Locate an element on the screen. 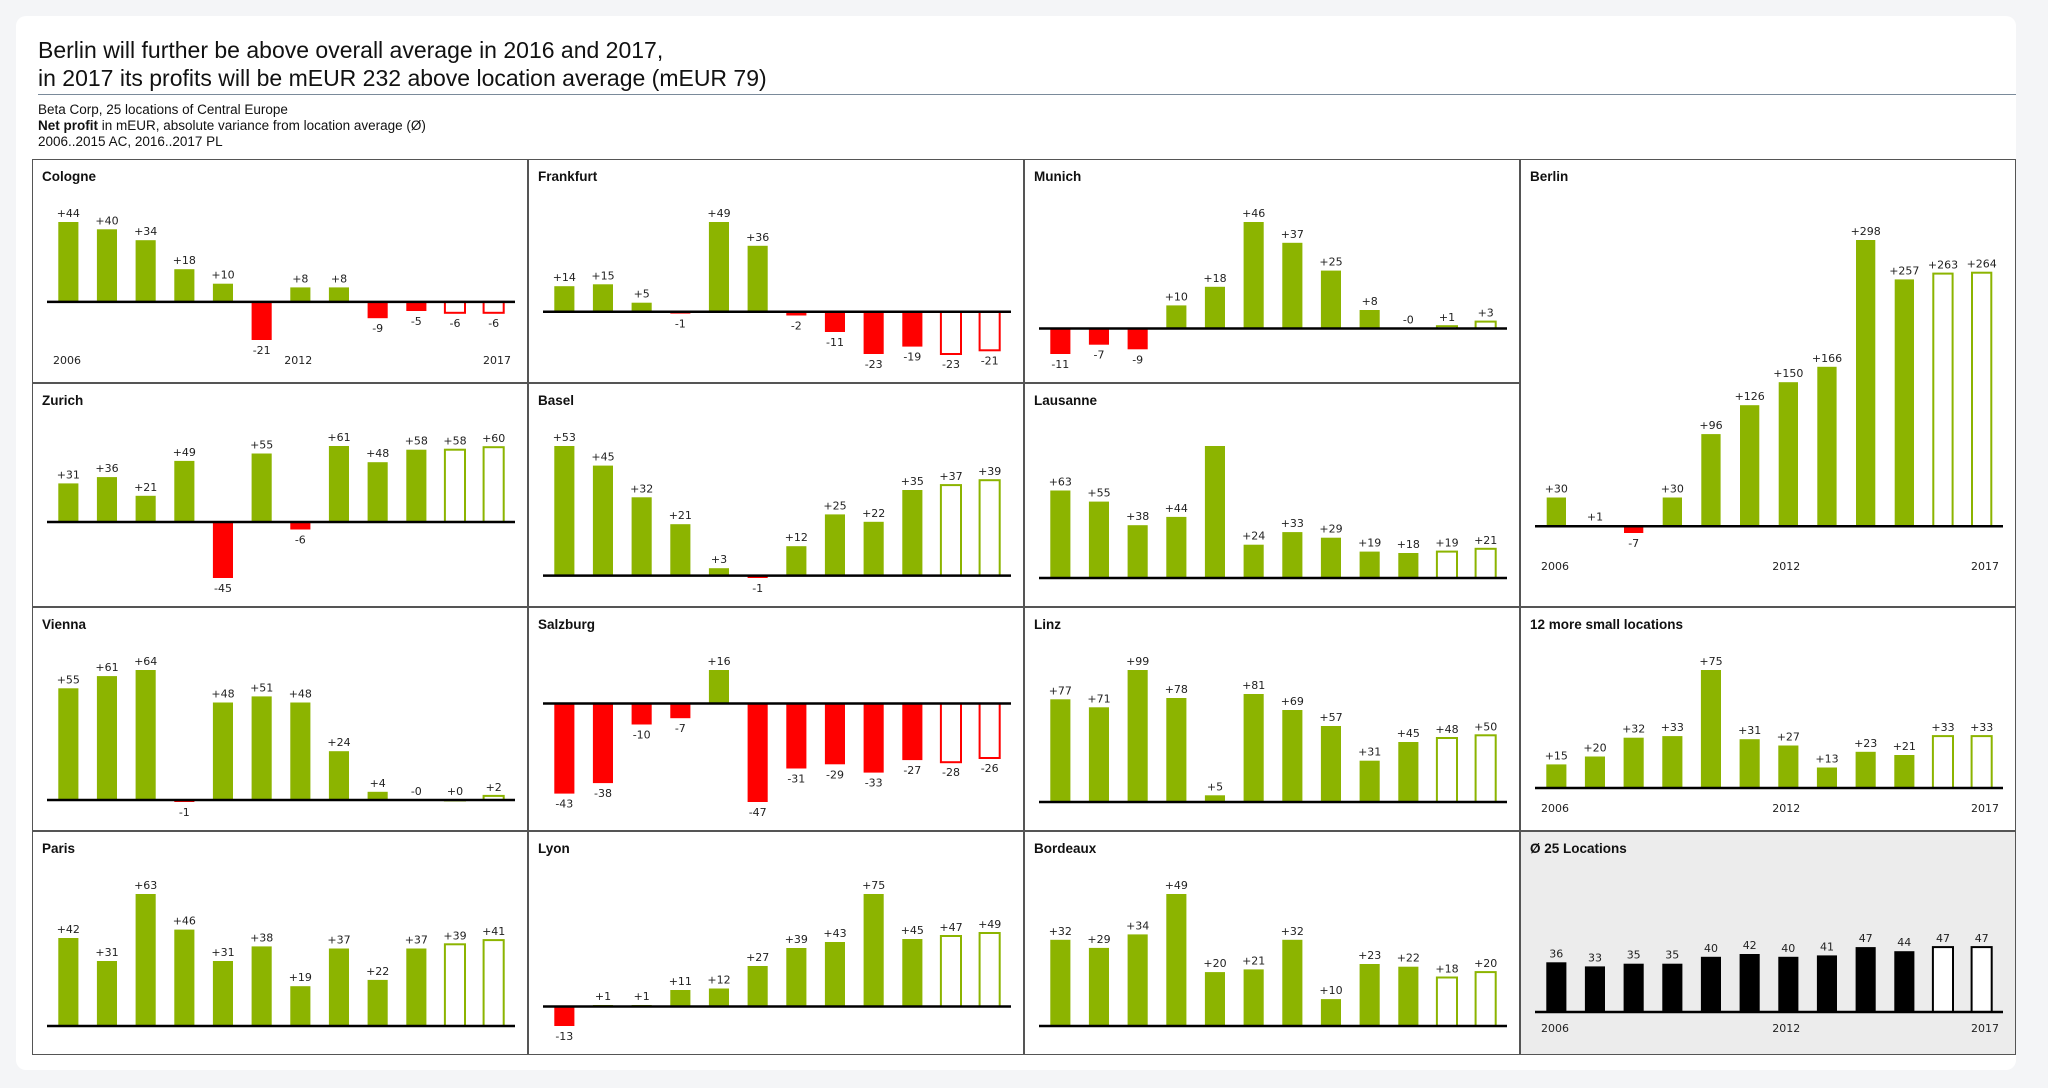 This screenshot has height=1088, width=2048. data-label-2007: +20 is located at coordinates (1594, 748).